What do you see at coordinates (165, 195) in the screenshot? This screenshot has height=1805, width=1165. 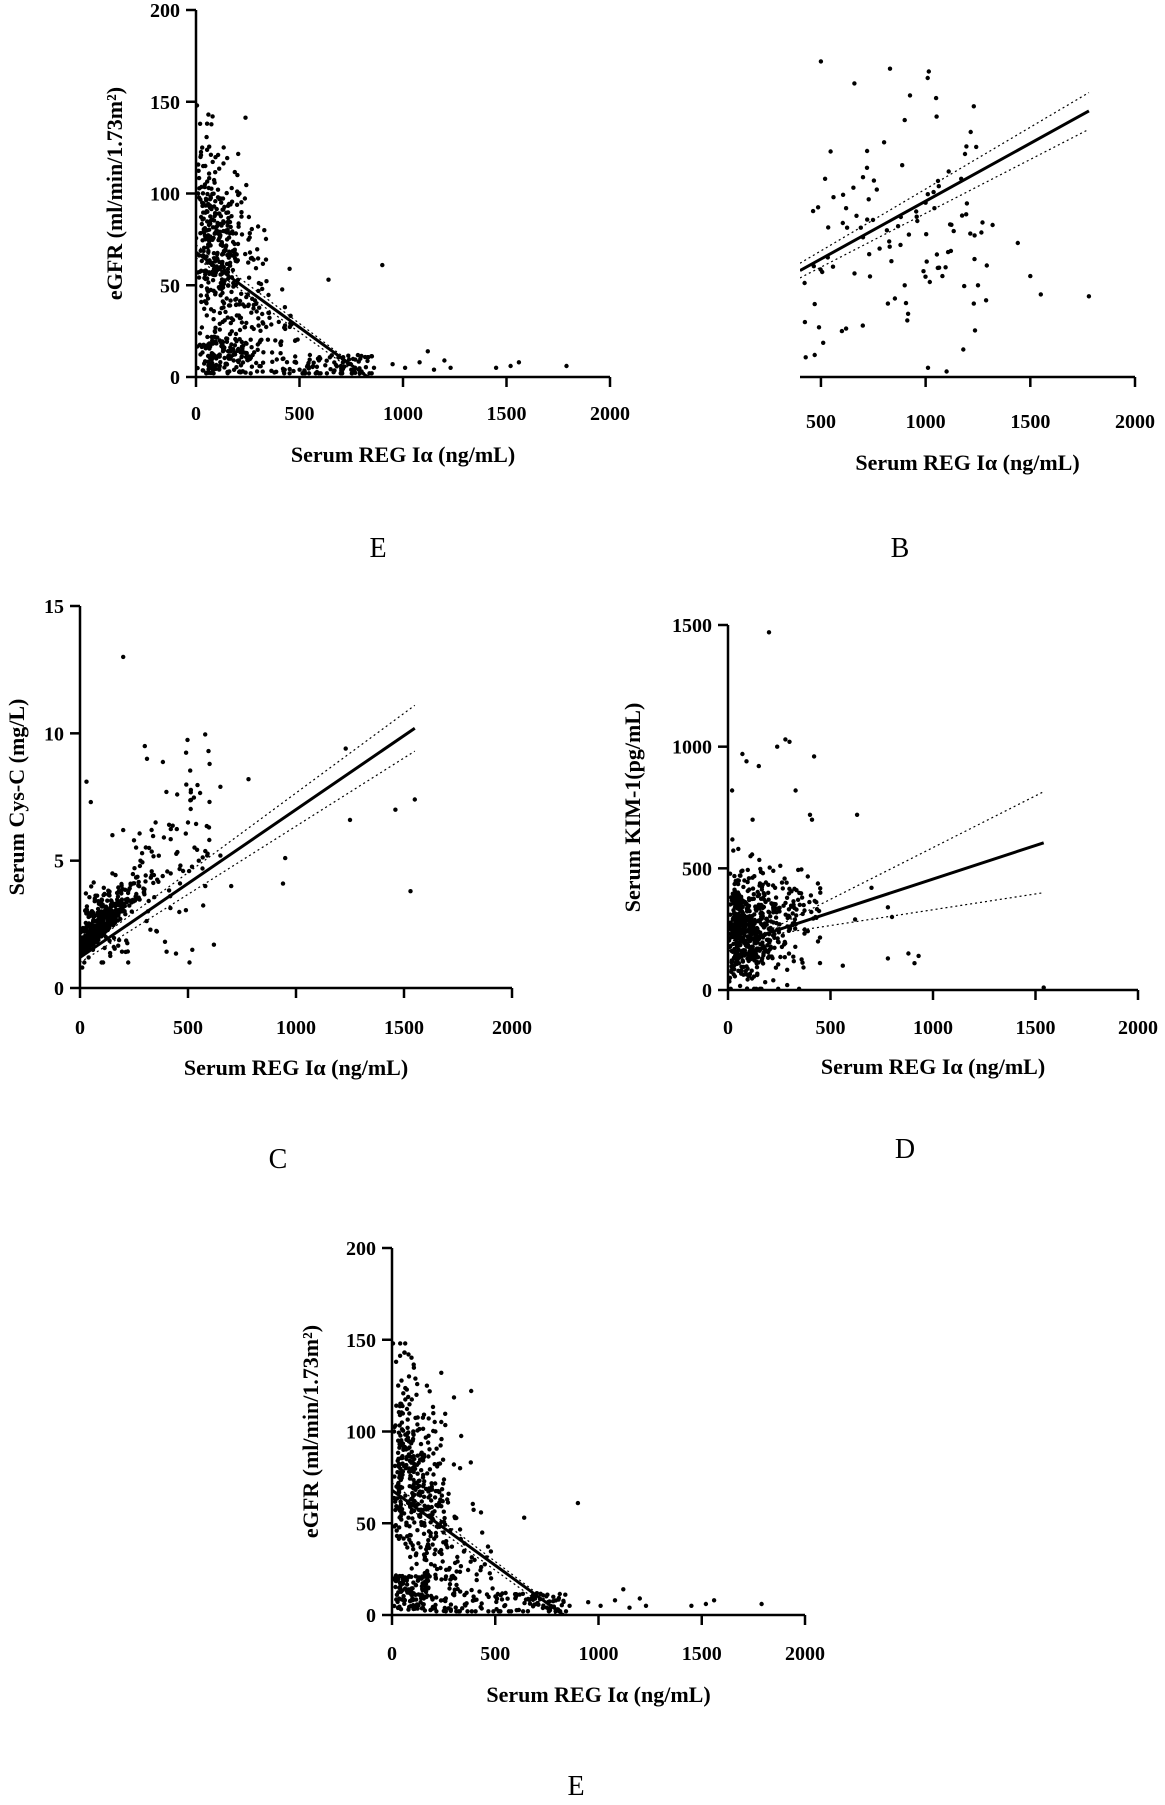 I see `y-tick-label: 100` at bounding box center [165, 195].